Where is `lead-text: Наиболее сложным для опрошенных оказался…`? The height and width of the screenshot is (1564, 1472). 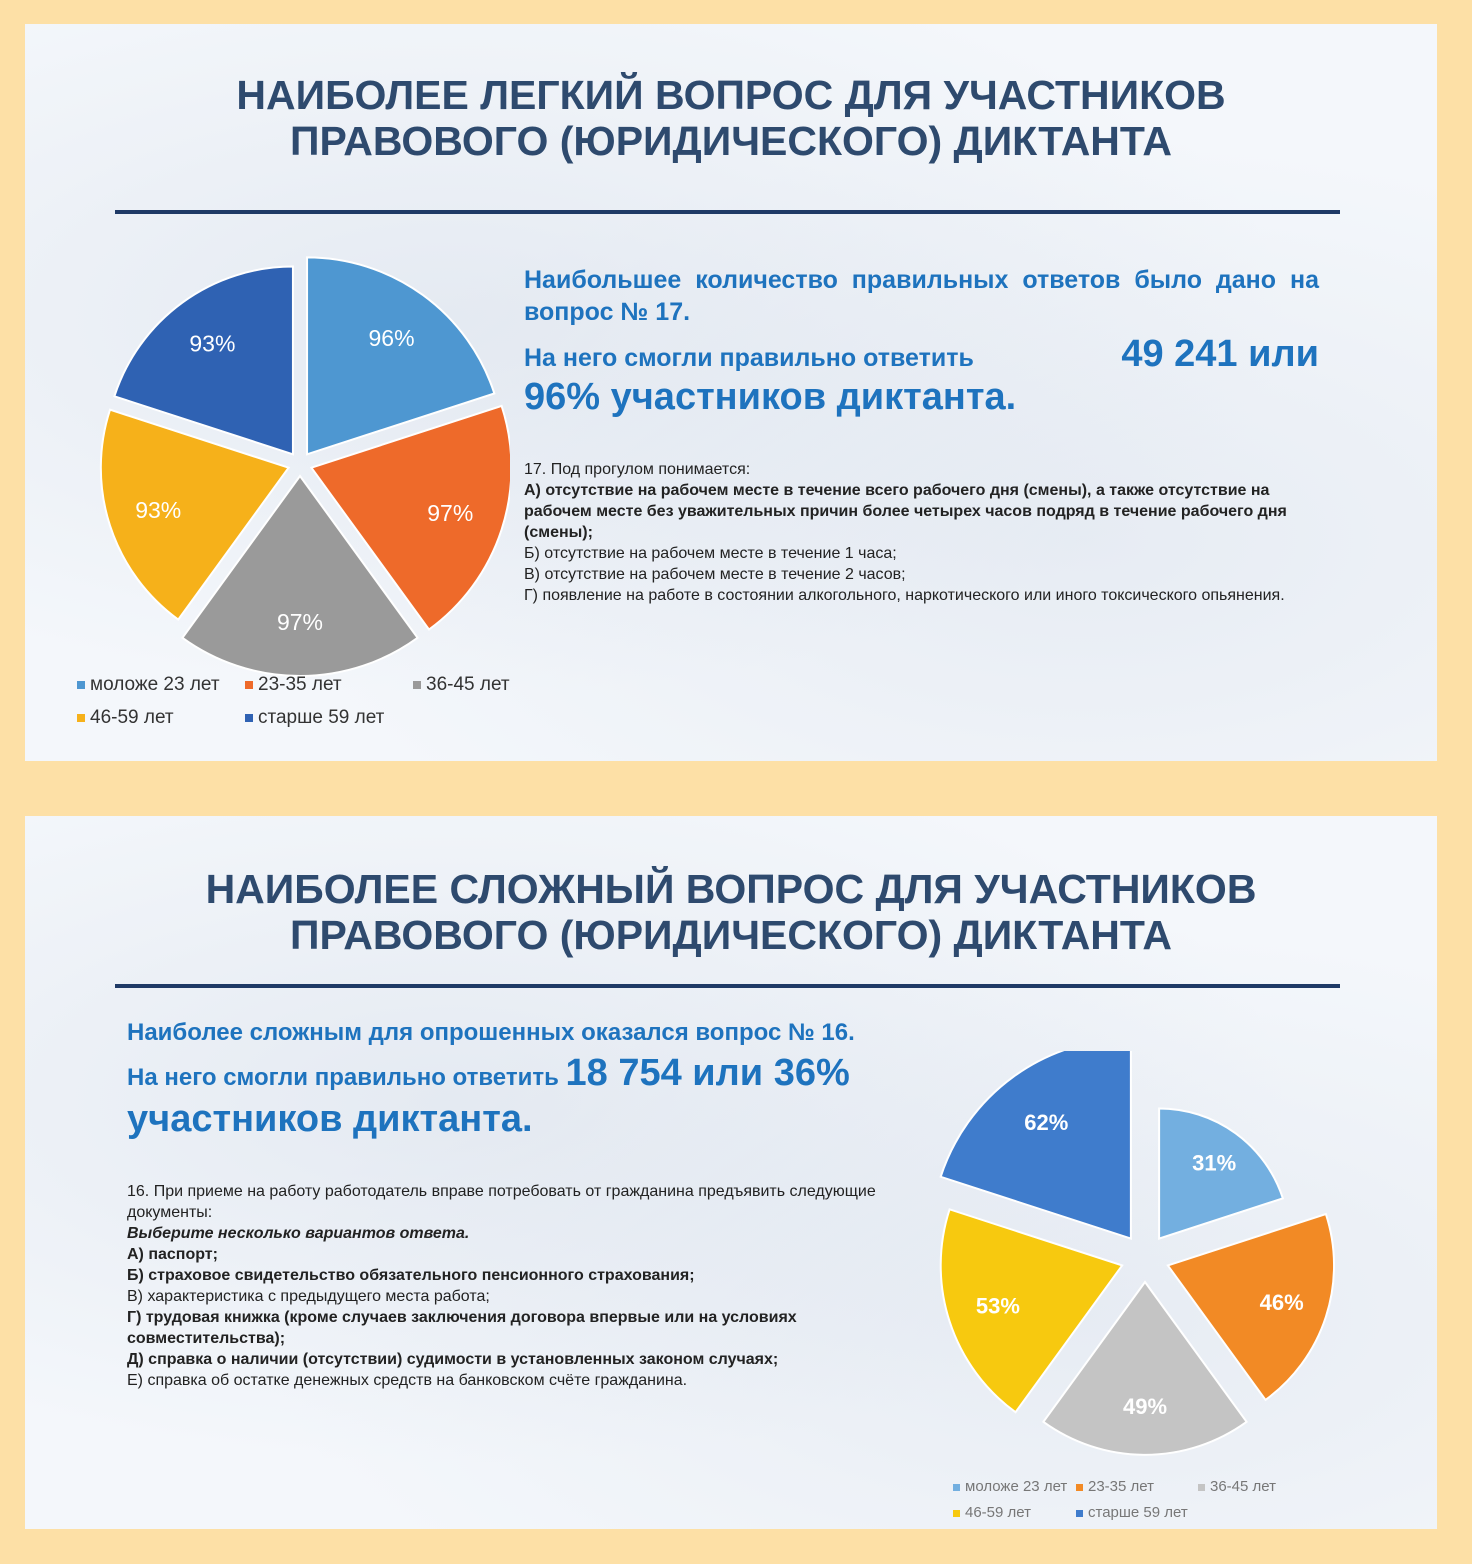 lead-text: Наиболее сложным для опрошенных оказался… is located at coordinates (491, 1032).